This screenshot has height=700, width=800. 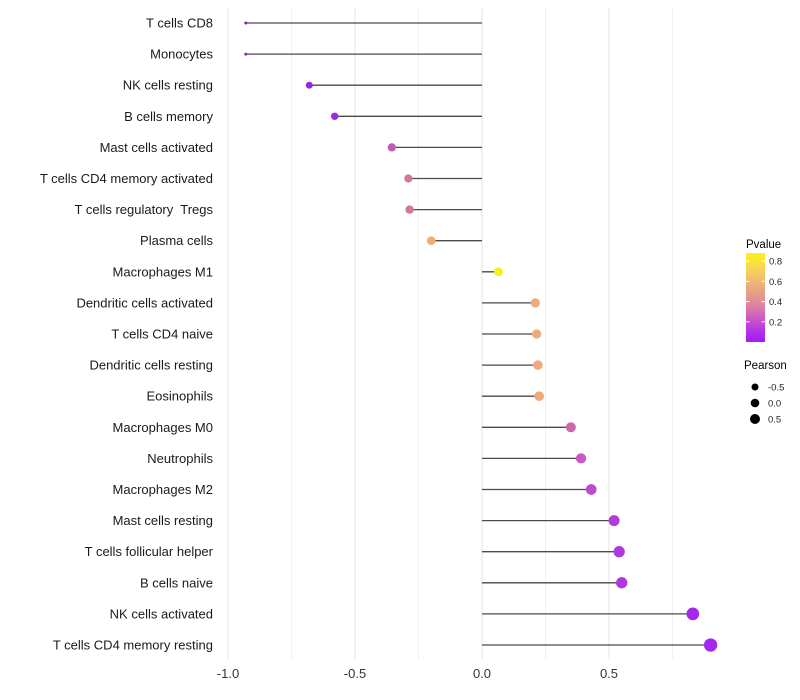 What do you see at coordinates (176, 240) in the screenshot?
I see `y-axis-label: Plasma cells` at bounding box center [176, 240].